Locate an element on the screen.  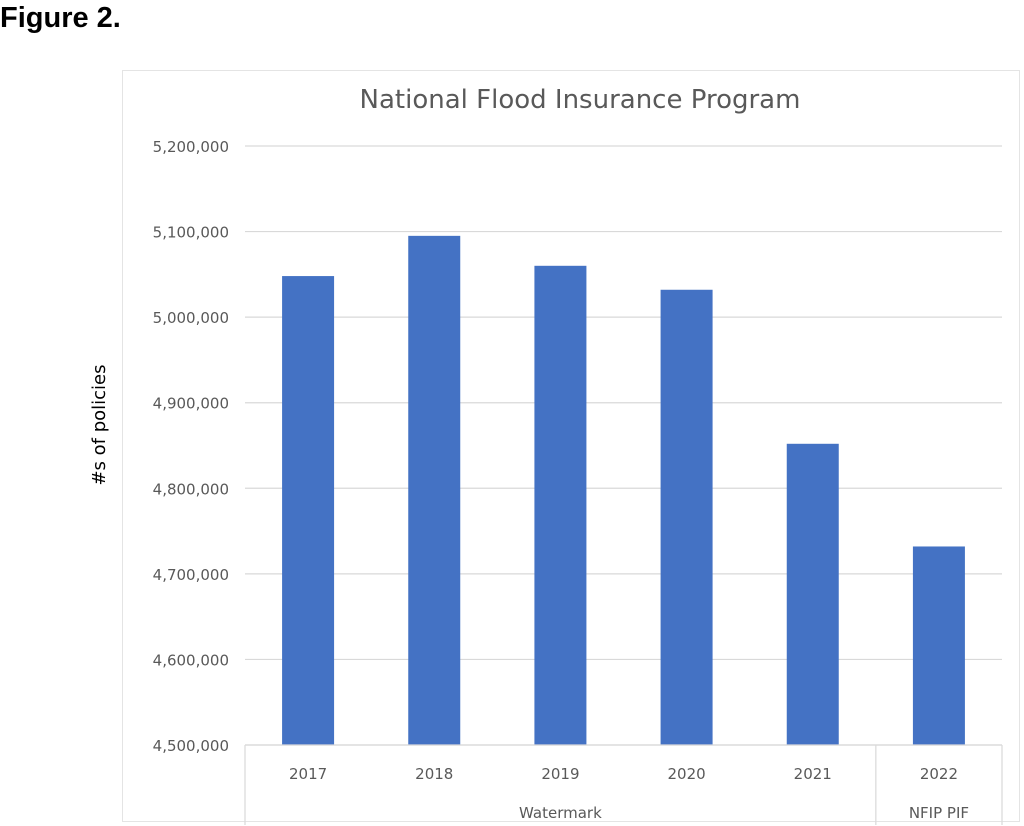
bar-2022 is located at coordinates (938, 645).